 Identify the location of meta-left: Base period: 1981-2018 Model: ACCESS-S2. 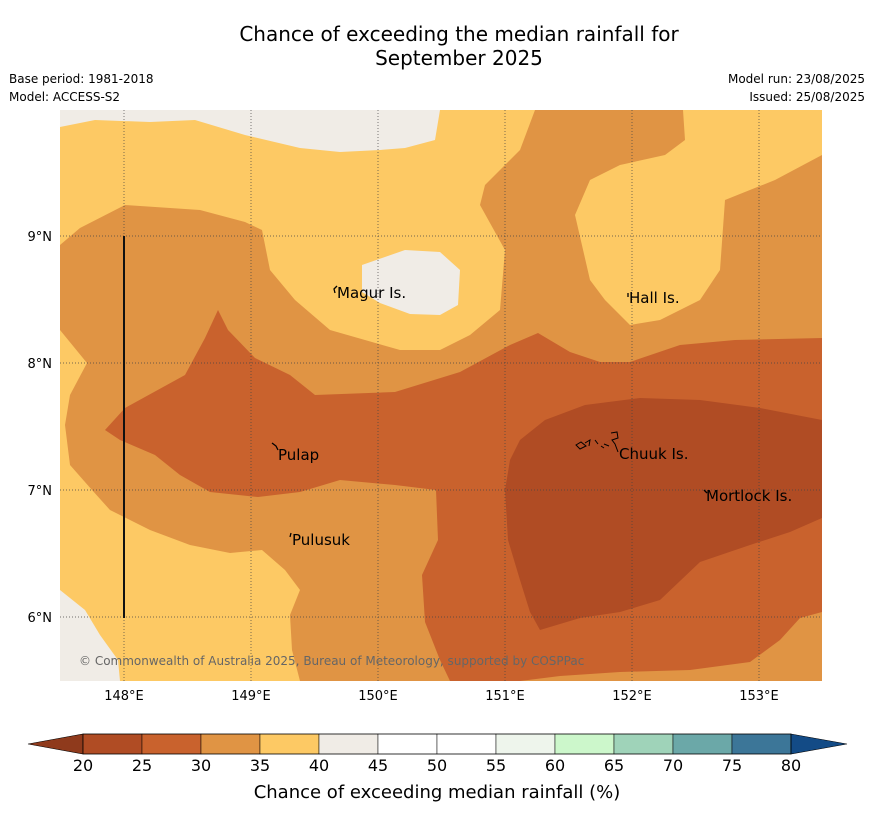
(81, 88).